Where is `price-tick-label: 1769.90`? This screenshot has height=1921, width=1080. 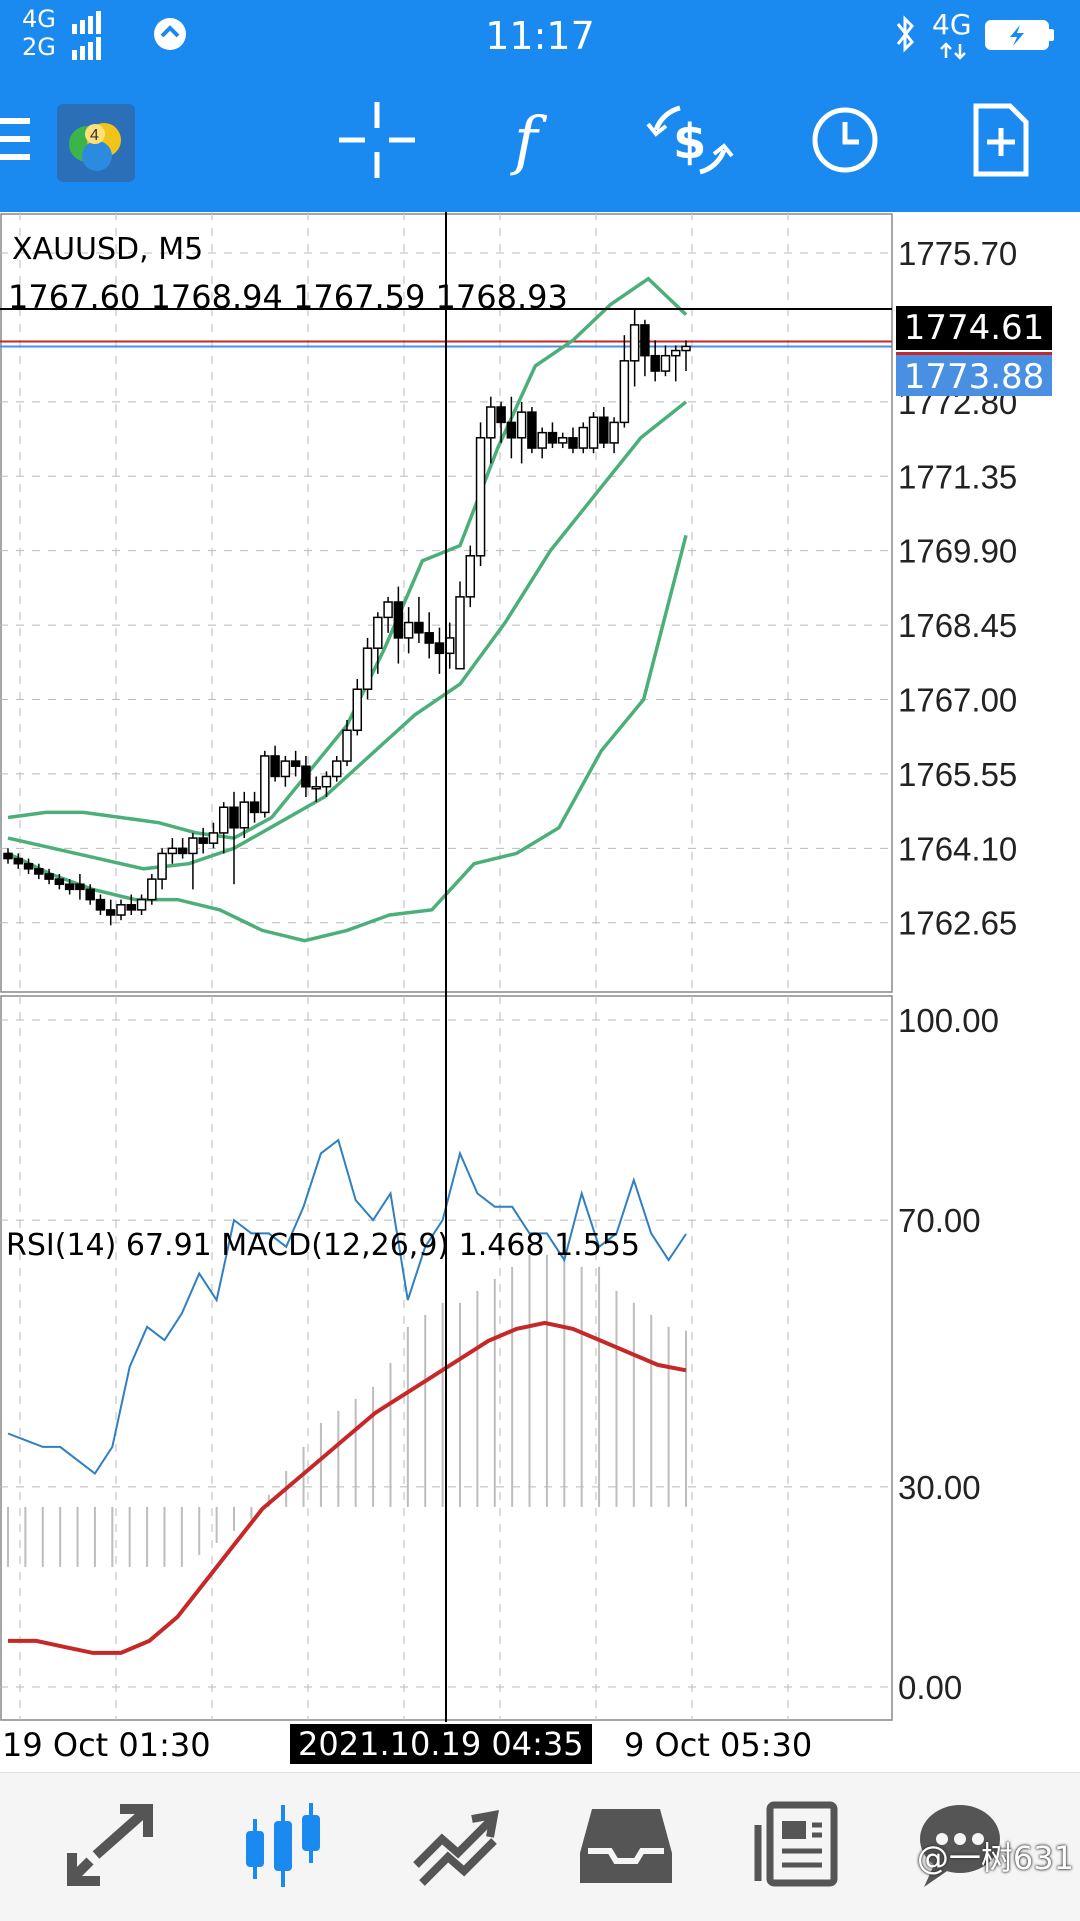
price-tick-label: 1769.90 is located at coordinates (957, 551).